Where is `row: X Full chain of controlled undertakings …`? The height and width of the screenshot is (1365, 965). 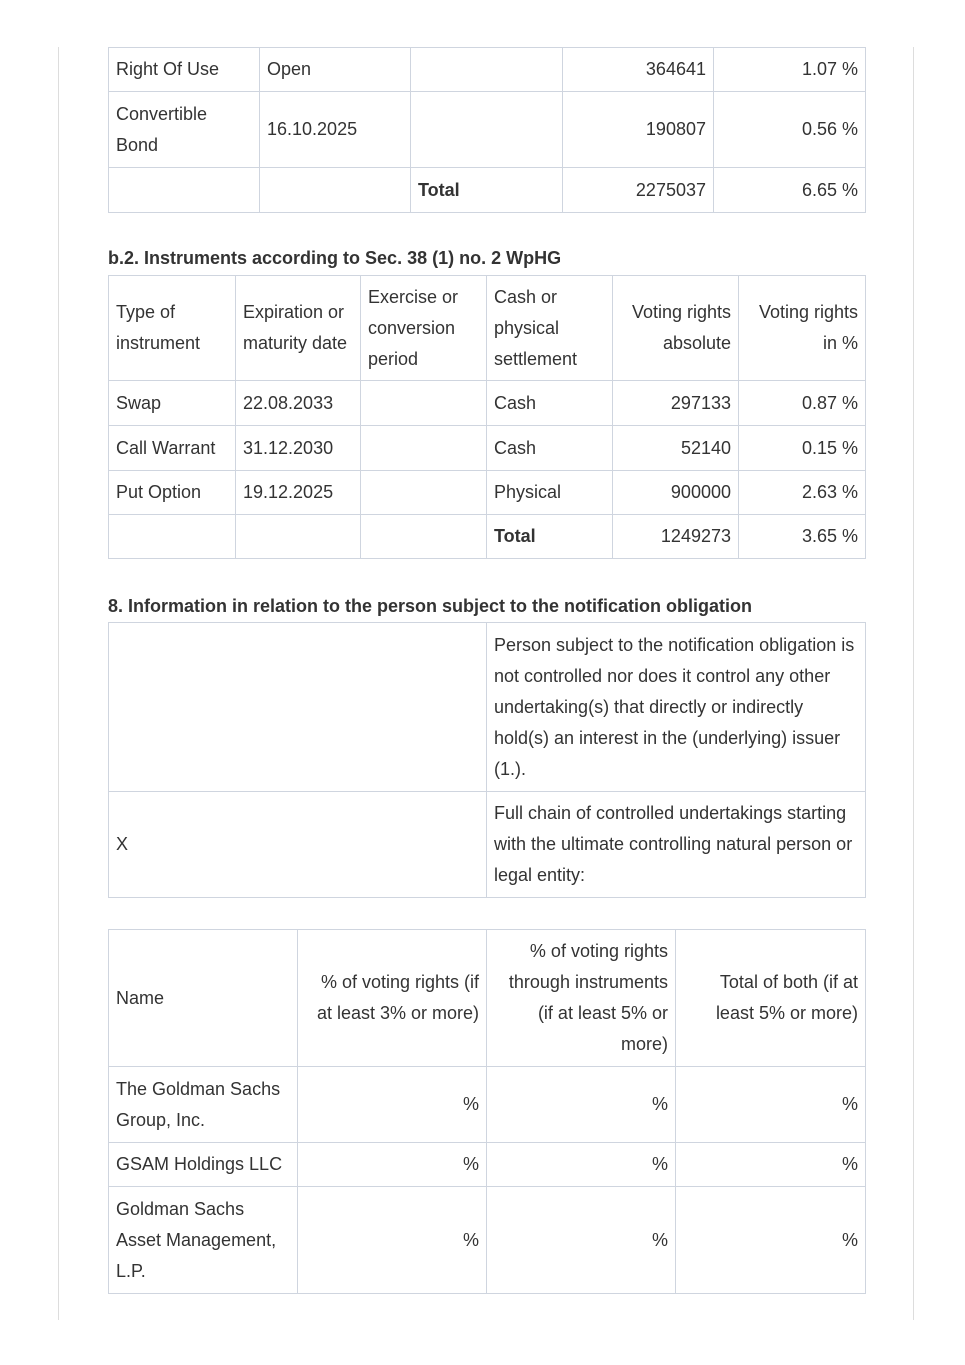
row: X Full chain of controlled undertakings … is located at coordinates (487, 844).